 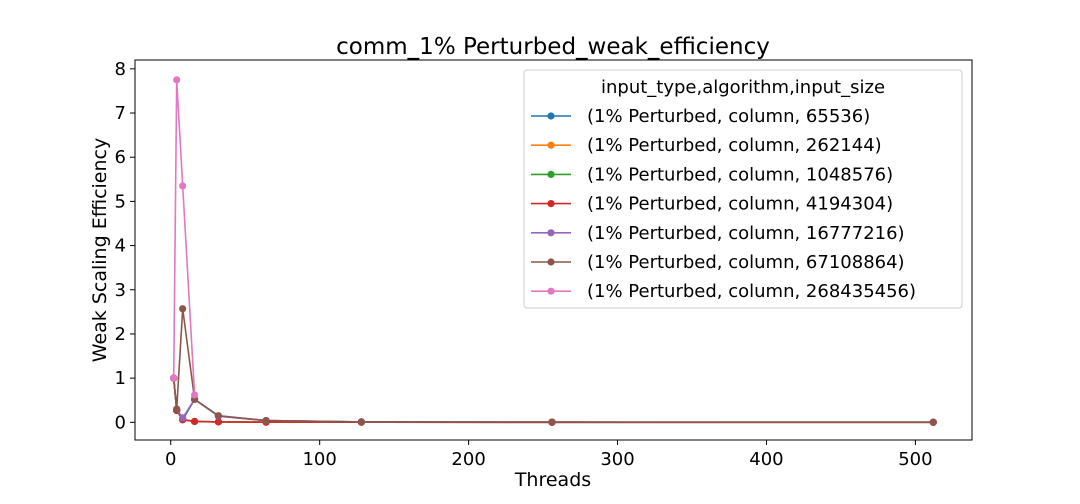 I want to click on x-tick-label: 200, so click(x=468, y=459).